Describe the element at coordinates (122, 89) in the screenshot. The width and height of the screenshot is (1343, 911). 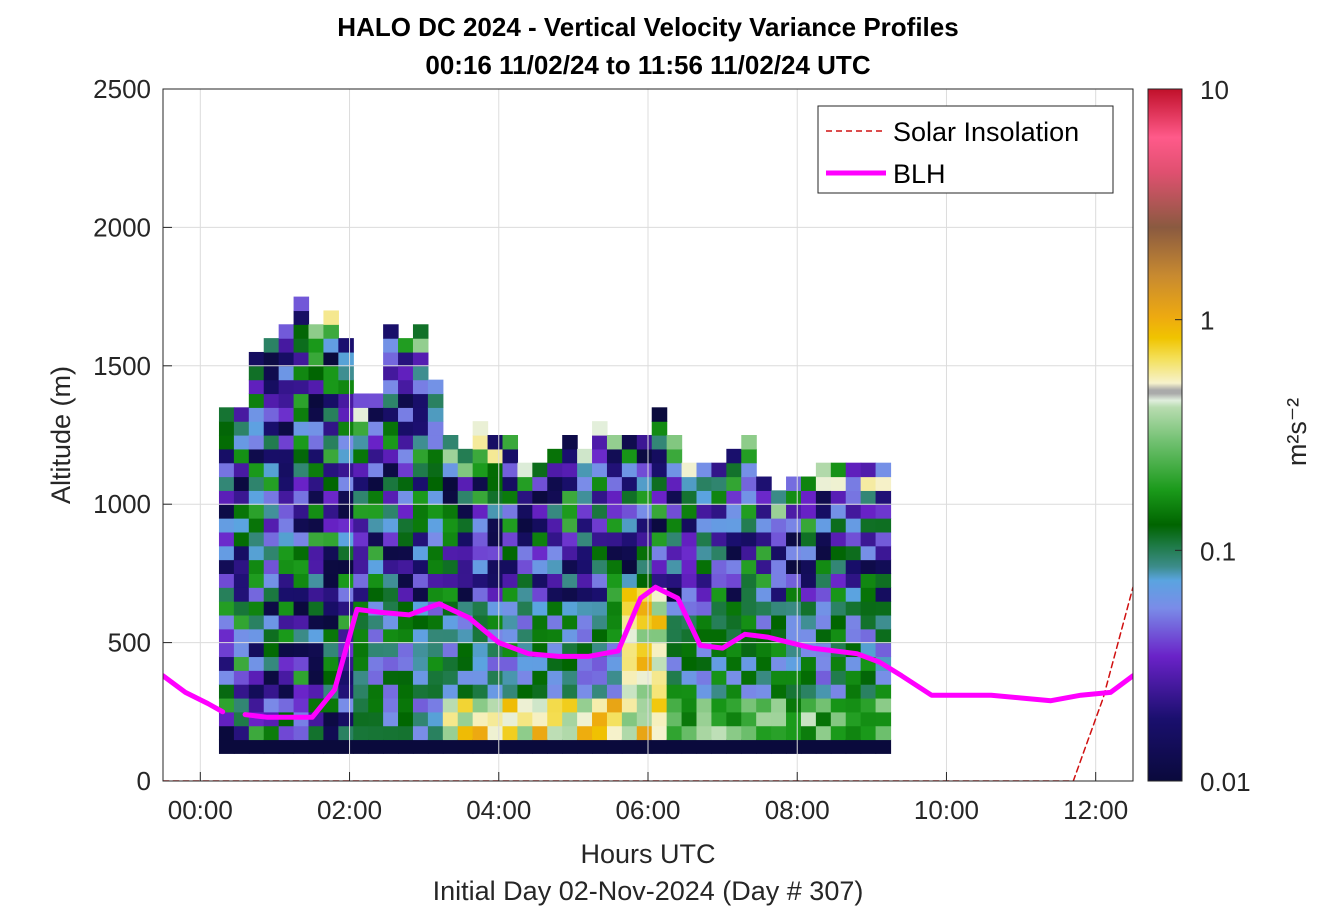
I see `y-tick-label: 2500` at that location.